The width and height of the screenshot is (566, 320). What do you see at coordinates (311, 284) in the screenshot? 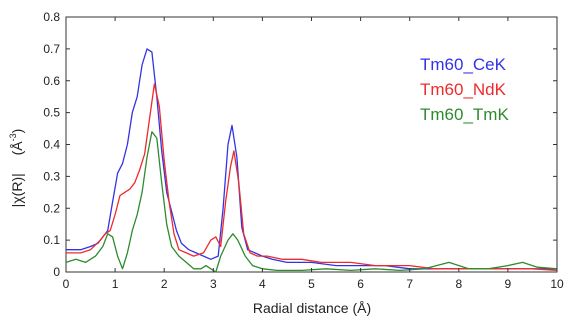
I see `x-tick-label: 5` at bounding box center [311, 284].